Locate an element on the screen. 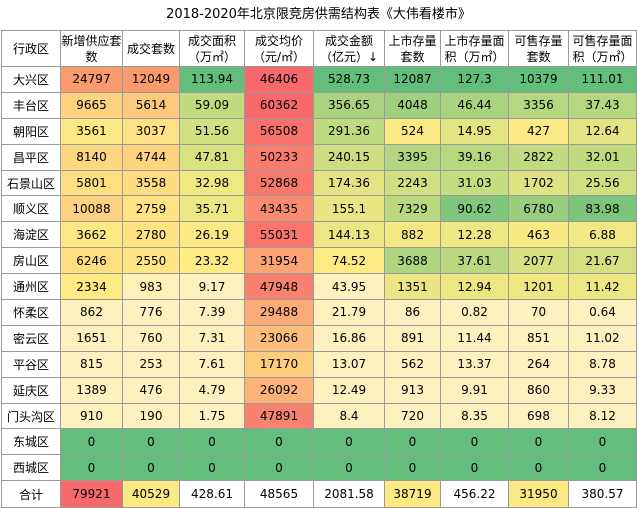  value-cell: 90.62 is located at coordinates (474, 209).